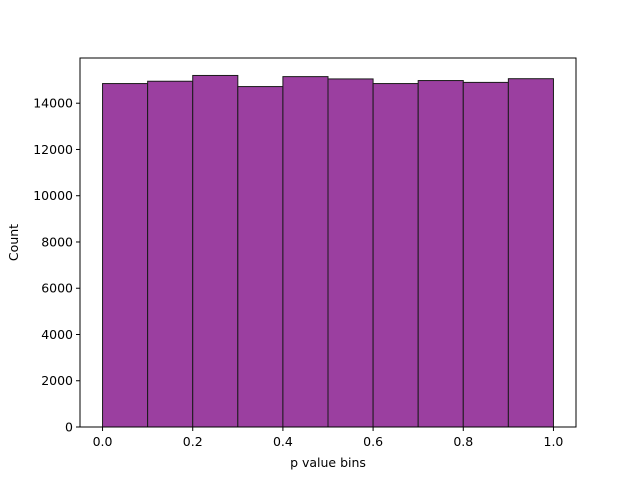 The width and height of the screenshot is (640, 480). What do you see at coordinates (103, 441) in the screenshot?
I see `x-tick-label-0: 0.0` at bounding box center [103, 441].